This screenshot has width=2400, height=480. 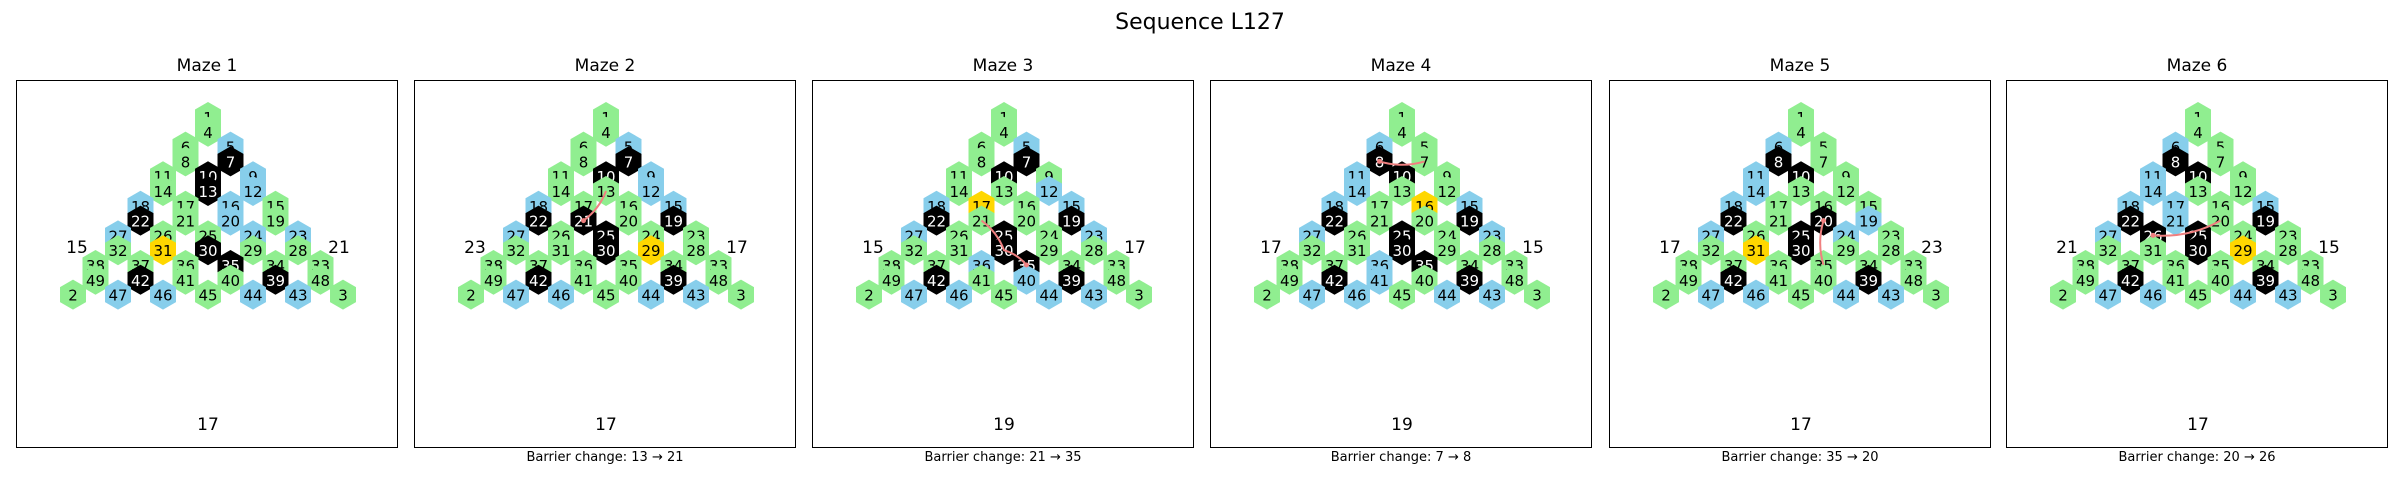 I want to click on hex-number: 43, so click(x=695, y=296).